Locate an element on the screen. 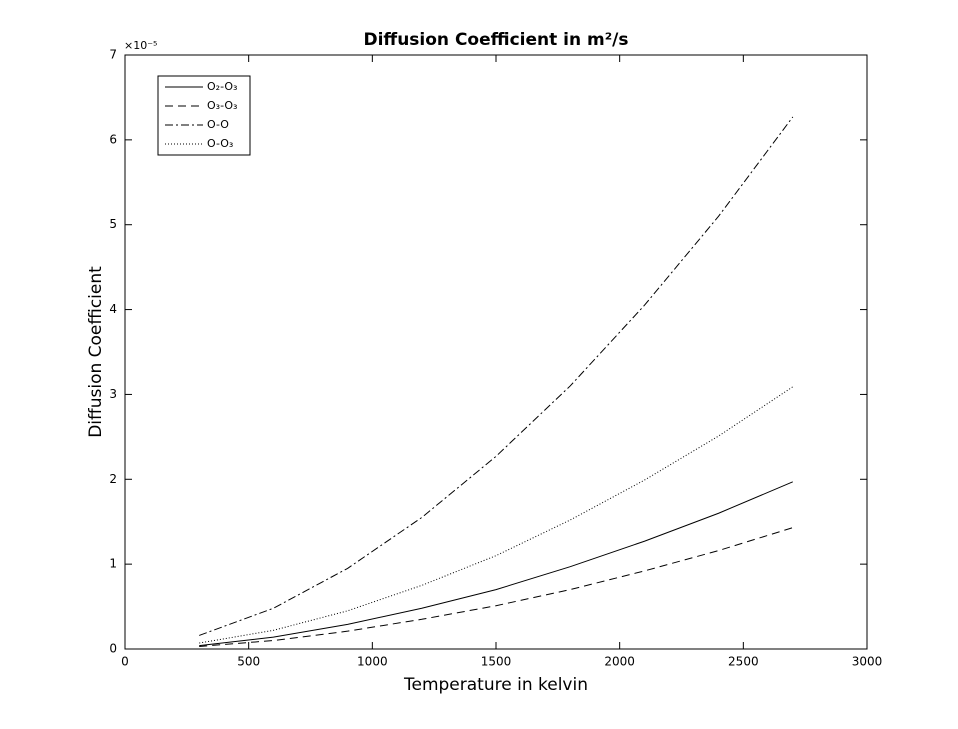 This screenshot has height=729, width=958. legend-box is located at coordinates (204, 115).